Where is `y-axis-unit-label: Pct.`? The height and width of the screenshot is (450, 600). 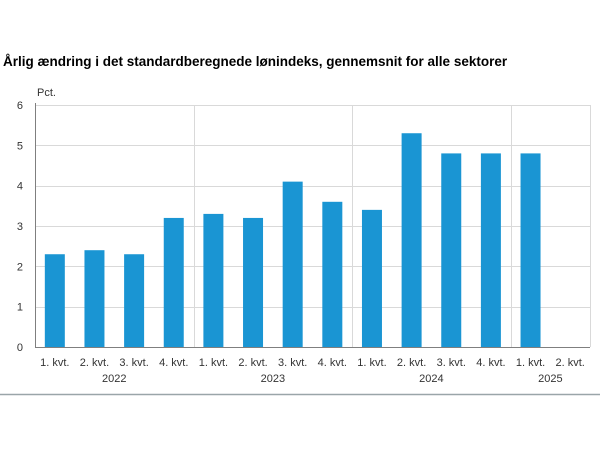
y-axis-unit-label: Pct. is located at coordinates (46, 93).